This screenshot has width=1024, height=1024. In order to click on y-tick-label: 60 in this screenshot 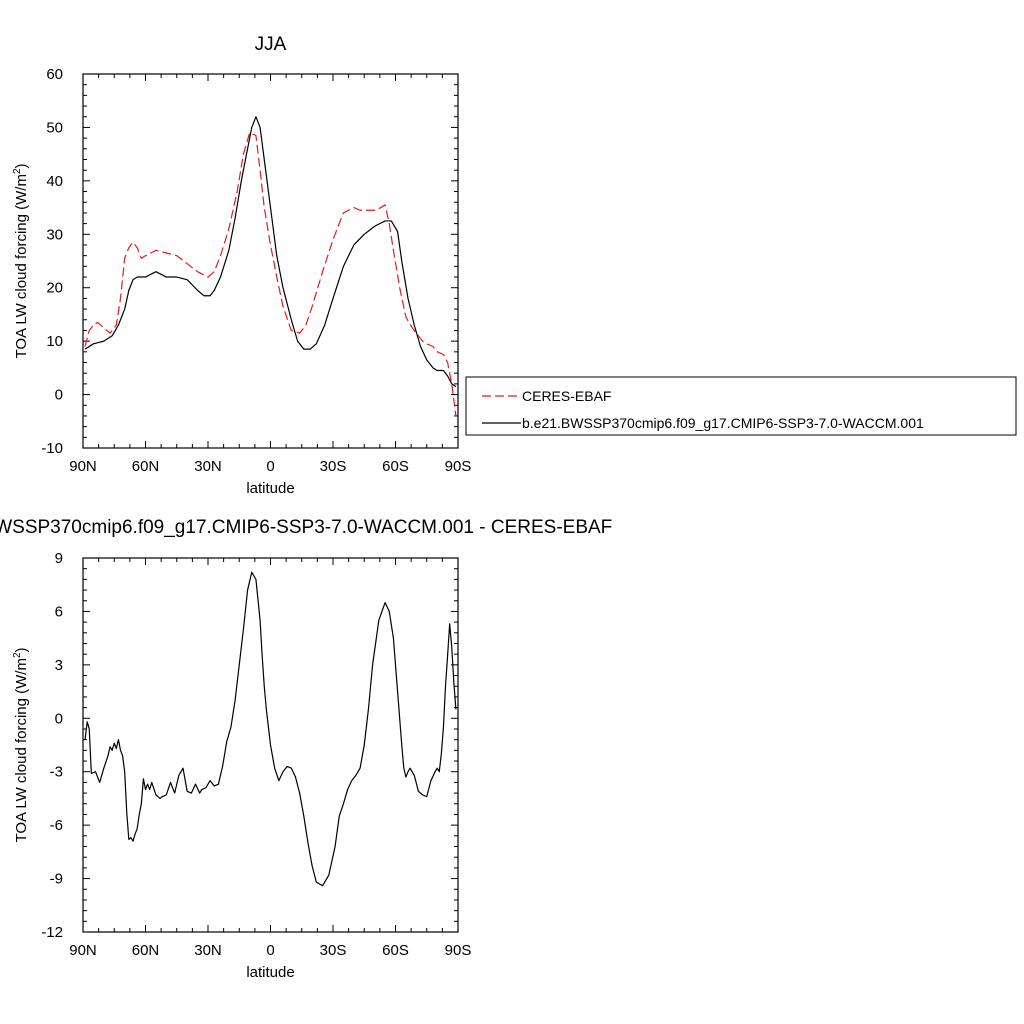, I will do `click(54, 74)`.